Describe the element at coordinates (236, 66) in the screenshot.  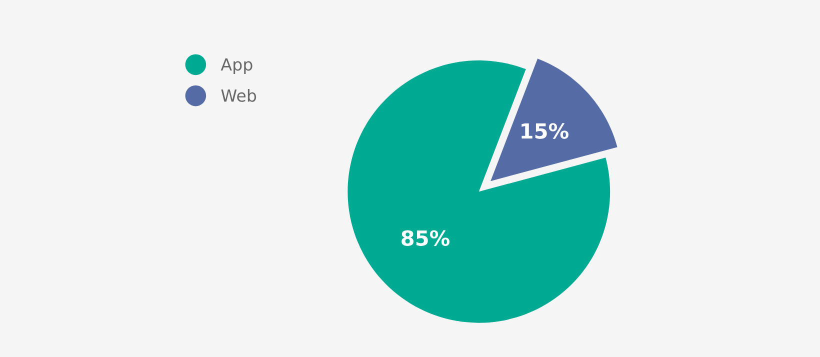
I see `legend-label: App` at that location.